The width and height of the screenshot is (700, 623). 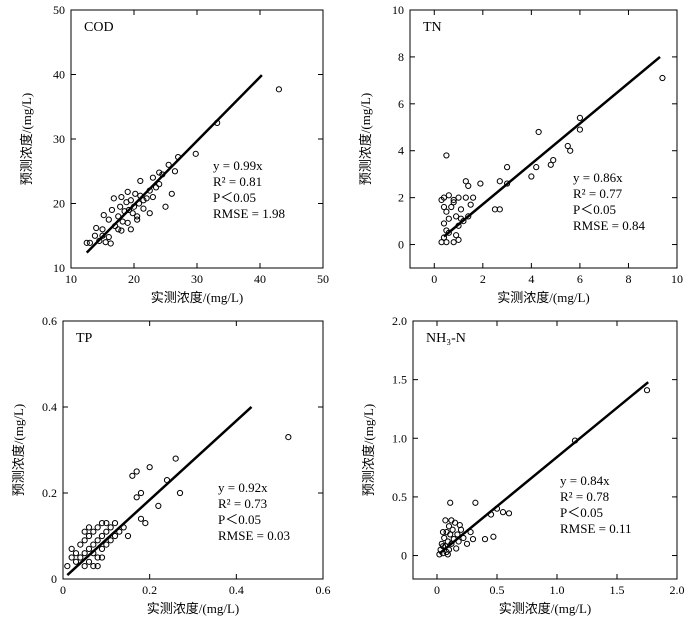 What do you see at coordinates (84, 338) in the screenshot?
I see `panel-title: TP` at bounding box center [84, 338].